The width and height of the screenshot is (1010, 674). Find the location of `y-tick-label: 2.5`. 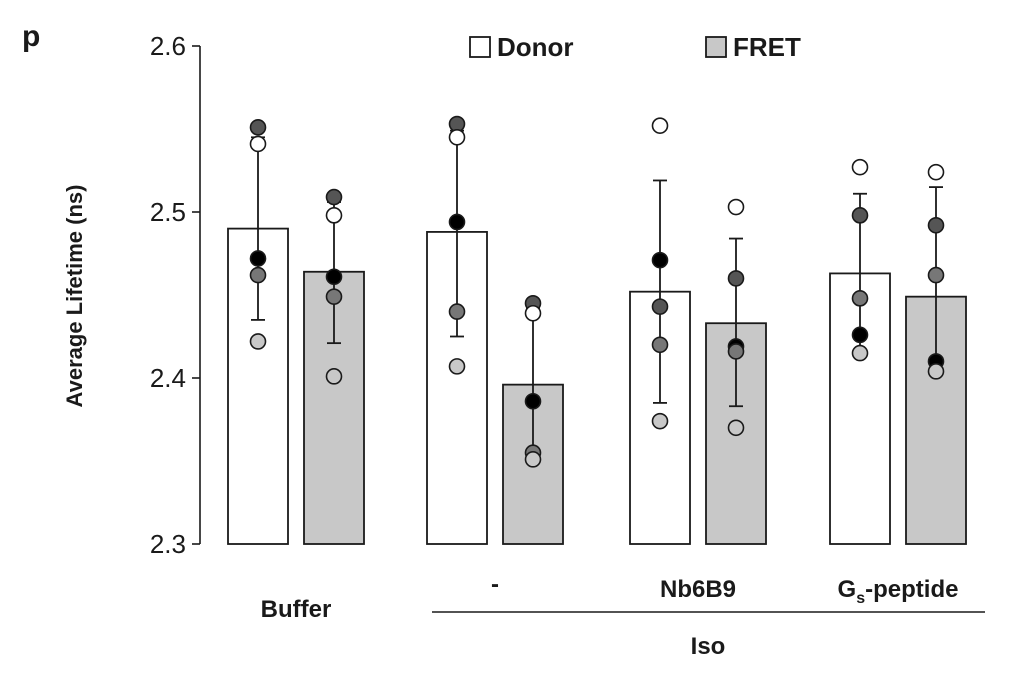

y-tick-label: 2.5 is located at coordinates (168, 212).